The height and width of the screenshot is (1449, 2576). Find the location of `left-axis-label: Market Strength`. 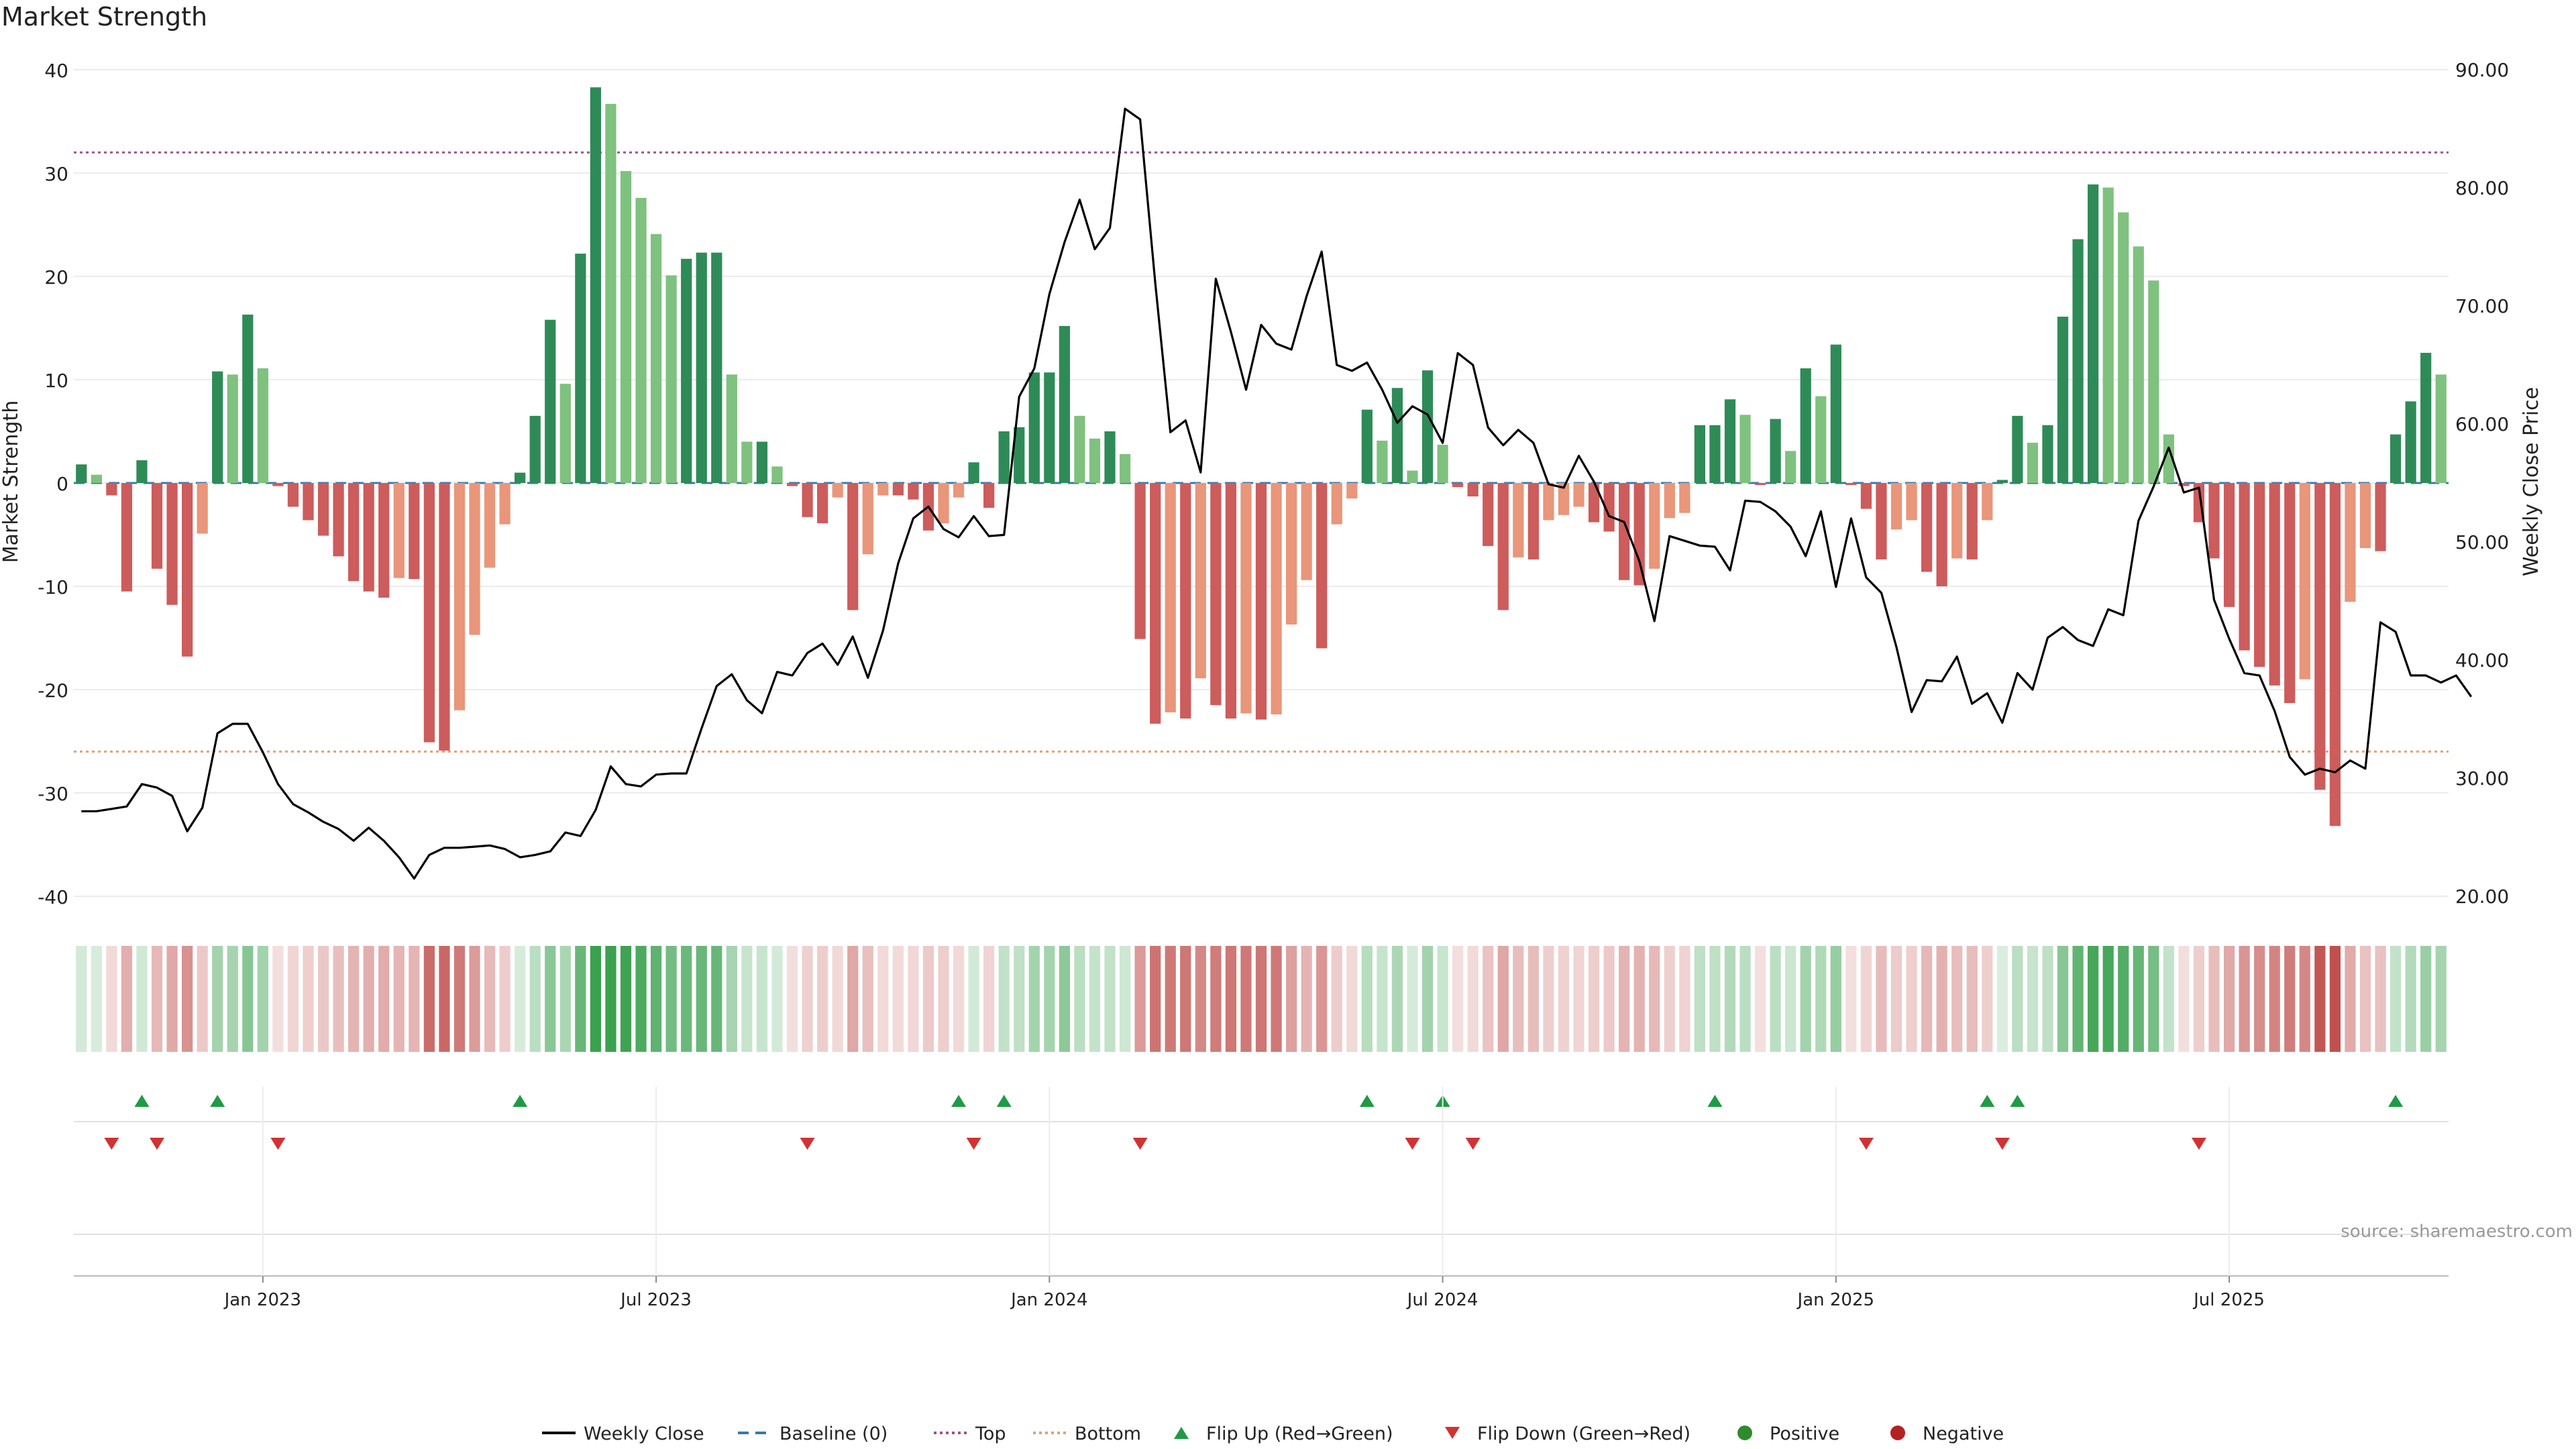

left-axis-label: Market Strength is located at coordinates (11, 481).